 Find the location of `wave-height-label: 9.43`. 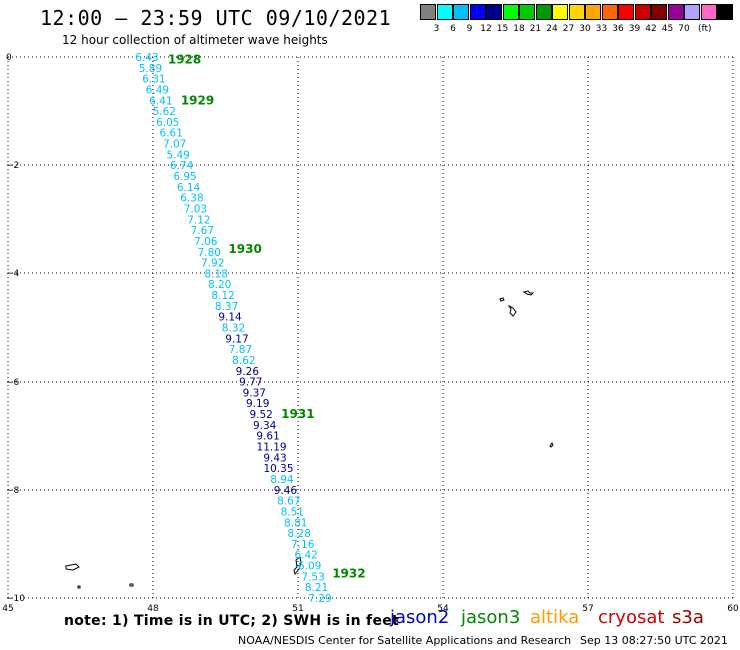

wave-height-label: 9.43 is located at coordinates (274, 458).